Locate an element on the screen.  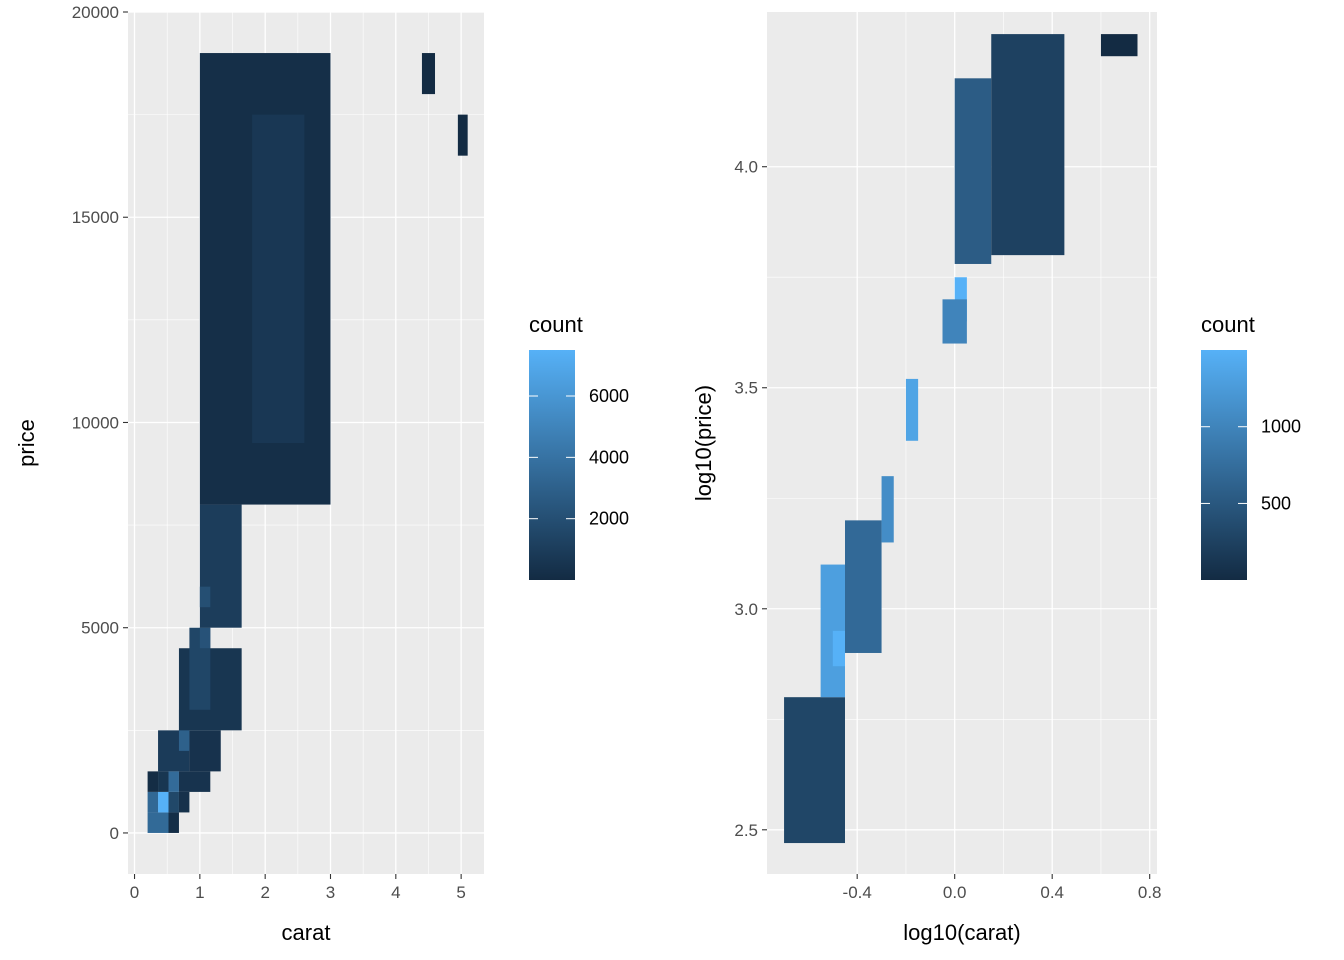
legend-tick-label: 500 is located at coordinates (1276, 503).